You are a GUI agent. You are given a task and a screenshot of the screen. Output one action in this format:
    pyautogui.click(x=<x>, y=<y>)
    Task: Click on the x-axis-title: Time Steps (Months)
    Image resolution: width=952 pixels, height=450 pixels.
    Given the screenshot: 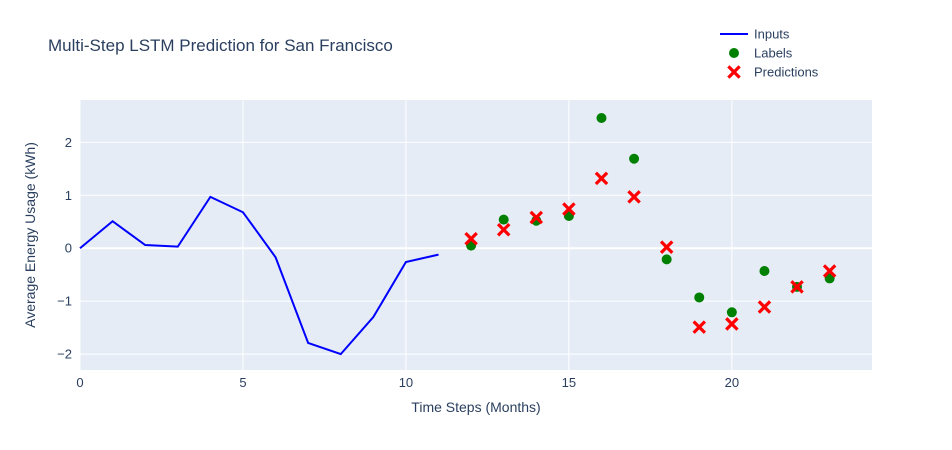 What is the action you would take?
    pyautogui.click(x=475, y=407)
    